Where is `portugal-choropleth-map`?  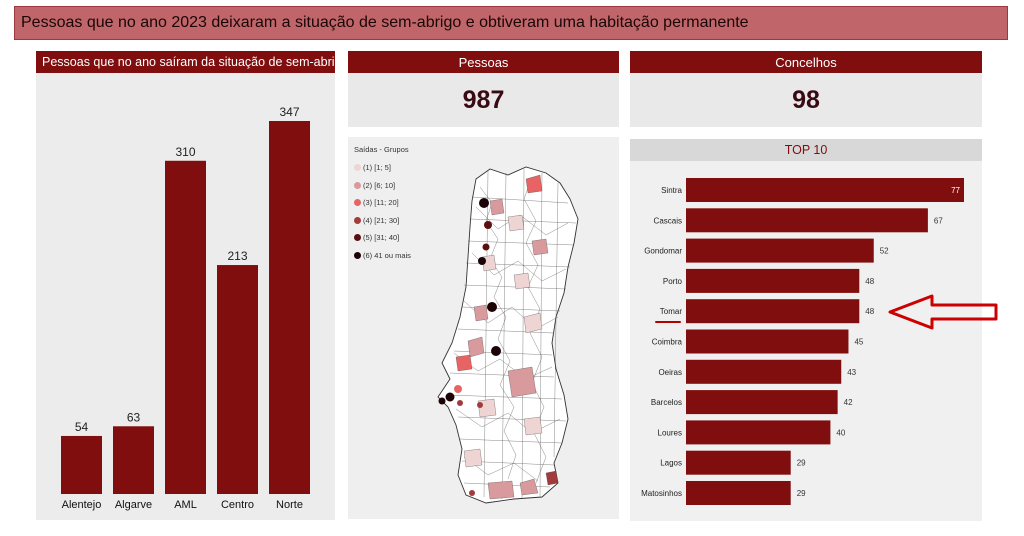
portugal-choropleth-map is located at coordinates (520, 334).